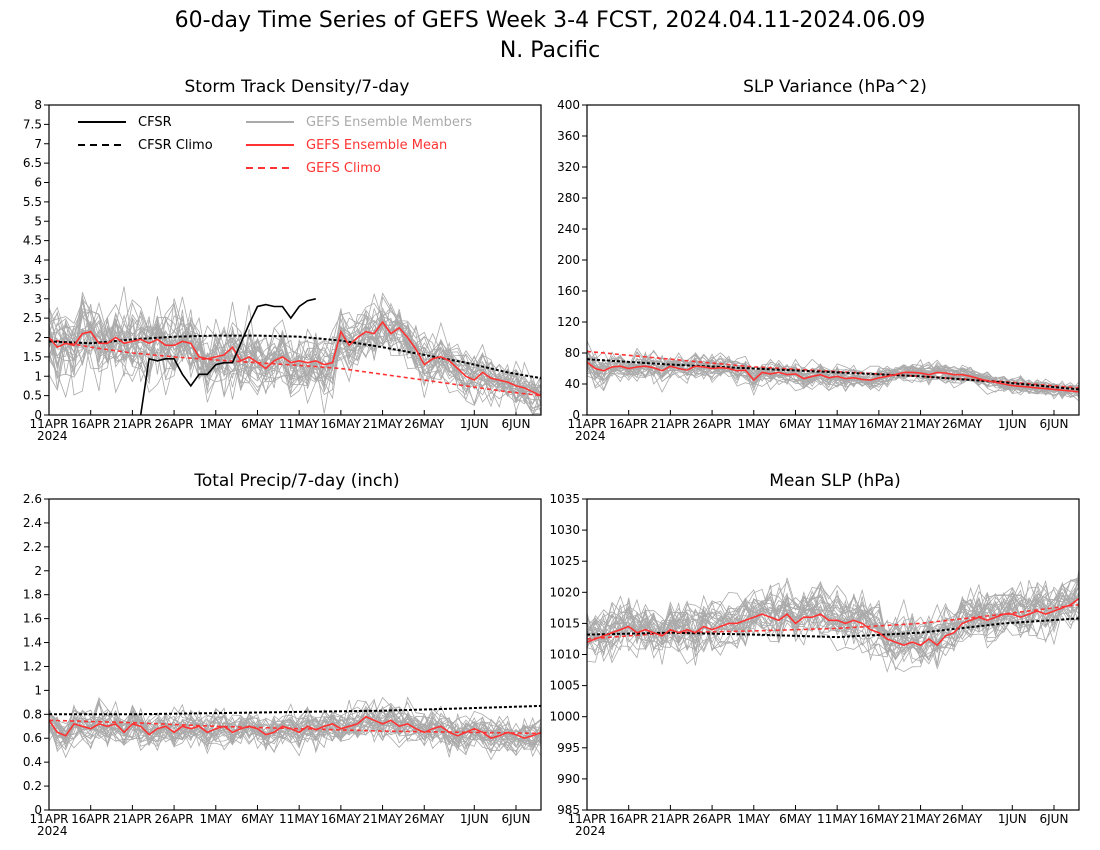 The width and height of the screenshot is (1100, 850). What do you see at coordinates (564, 655) in the screenshot?
I see `y-tick-label: 1010` at bounding box center [564, 655].